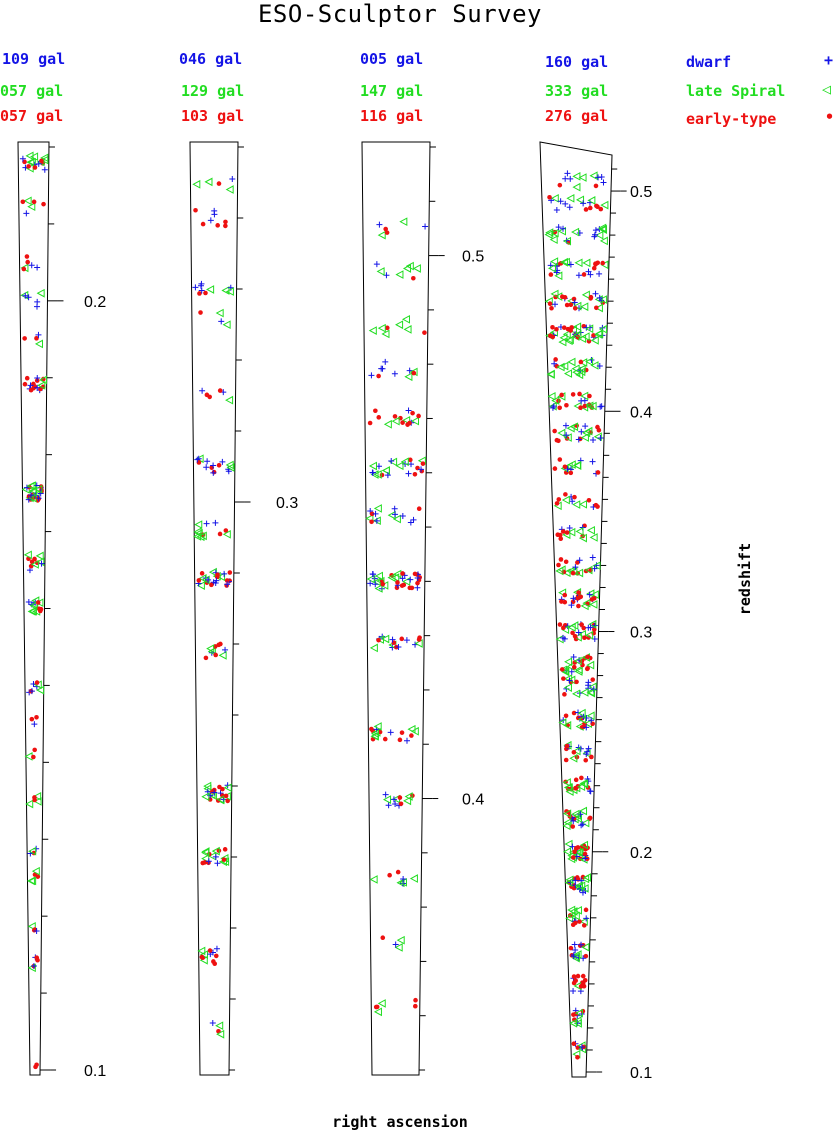 The image size is (836, 1134). I want to click on panel4-dwarf-count: 160 gal, so click(577, 62).